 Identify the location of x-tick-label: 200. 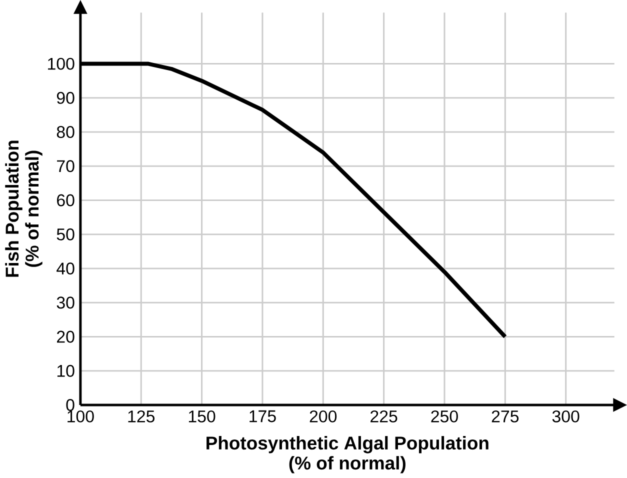
(323, 416).